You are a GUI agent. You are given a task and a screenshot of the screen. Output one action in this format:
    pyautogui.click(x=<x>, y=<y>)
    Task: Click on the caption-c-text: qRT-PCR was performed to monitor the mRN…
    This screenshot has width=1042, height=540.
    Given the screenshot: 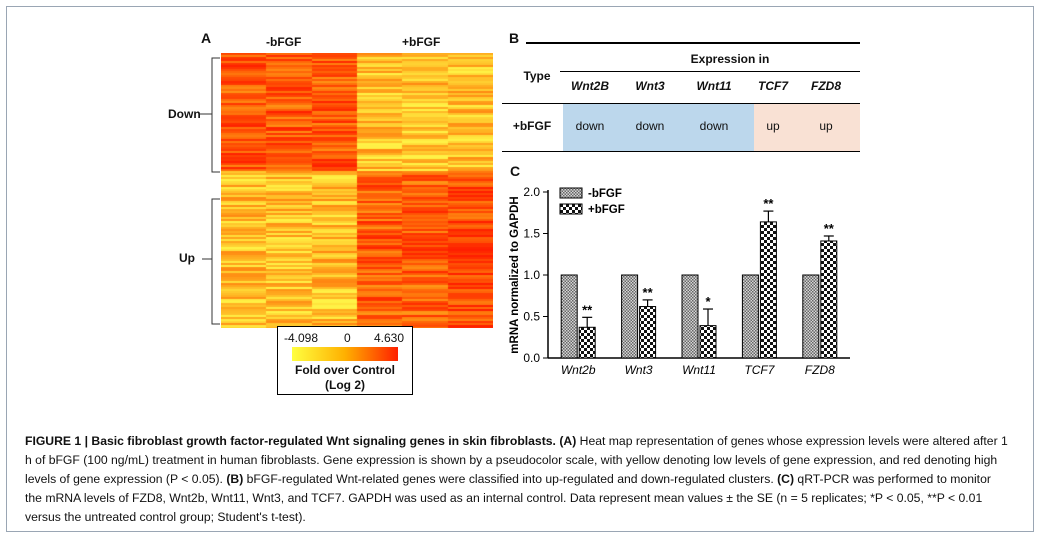 What is the action you would take?
    pyautogui.click(x=508, y=498)
    